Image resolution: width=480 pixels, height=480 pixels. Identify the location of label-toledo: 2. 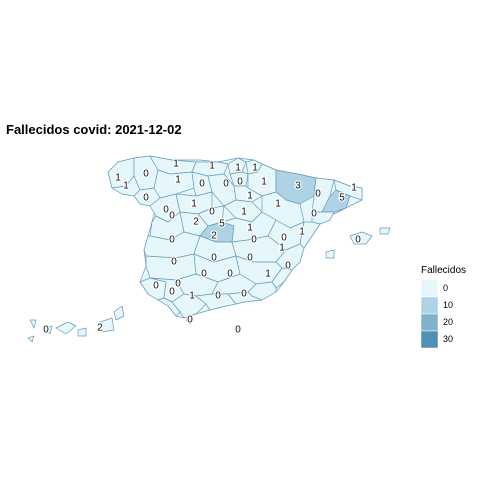
(214, 236).